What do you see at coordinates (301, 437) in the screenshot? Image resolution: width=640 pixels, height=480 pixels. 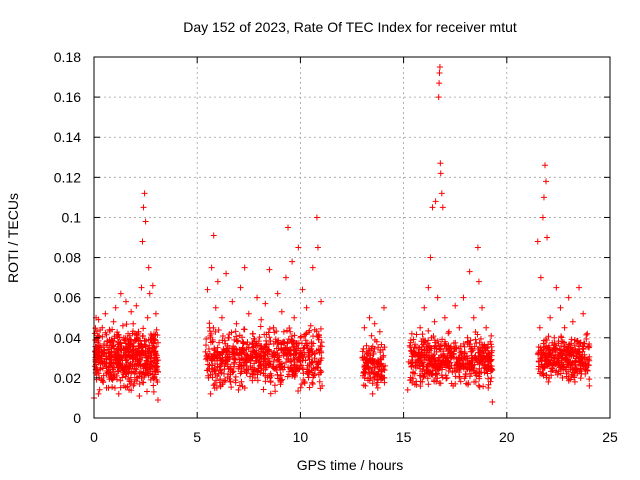 I see `x-tick-label: 10` at bounding box center [301, 437].